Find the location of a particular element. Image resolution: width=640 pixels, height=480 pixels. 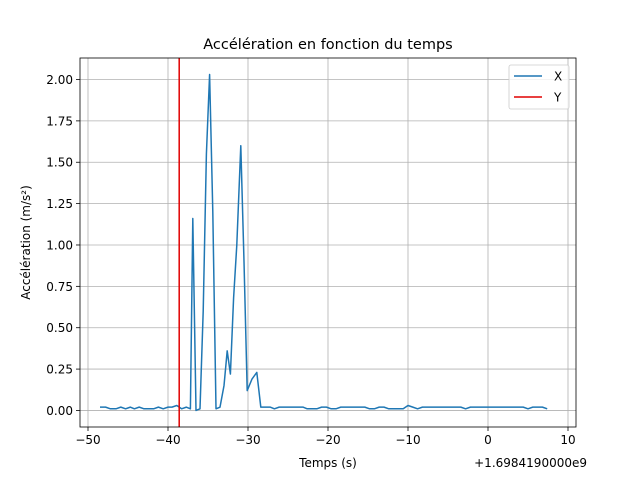

y-tick-label: 1.25 is located at coordinates (59, 204).